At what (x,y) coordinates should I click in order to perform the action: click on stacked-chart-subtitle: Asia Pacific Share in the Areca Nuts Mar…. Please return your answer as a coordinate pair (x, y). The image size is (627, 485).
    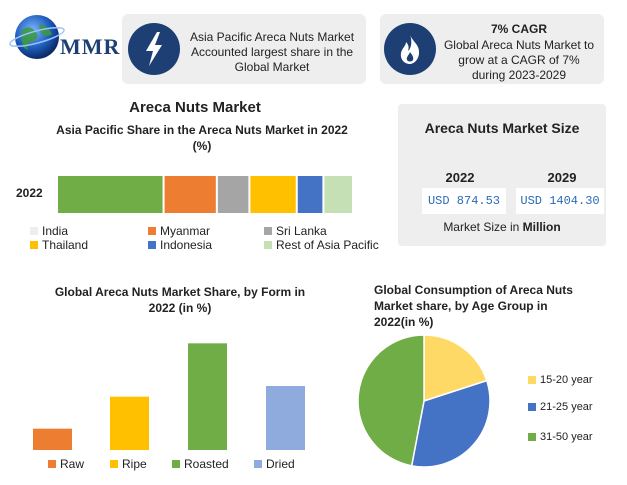
    Looking at the image, I should click on (202, 138).